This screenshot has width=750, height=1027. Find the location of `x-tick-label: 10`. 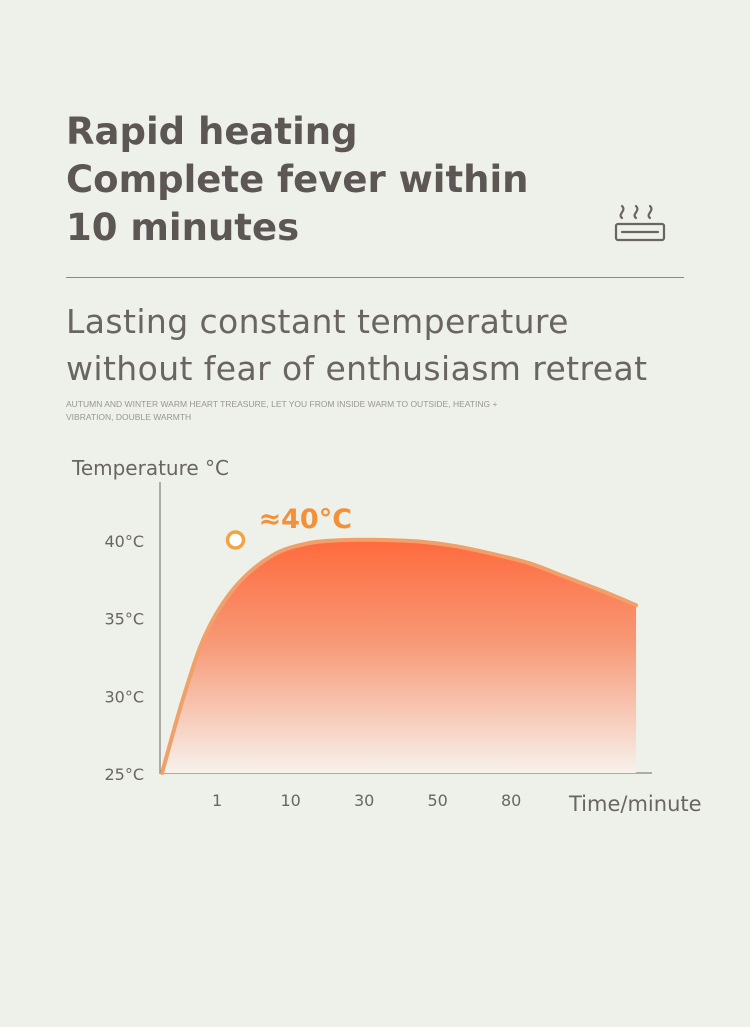

x-tick-label: 10 is located at coordinates (290, 800).